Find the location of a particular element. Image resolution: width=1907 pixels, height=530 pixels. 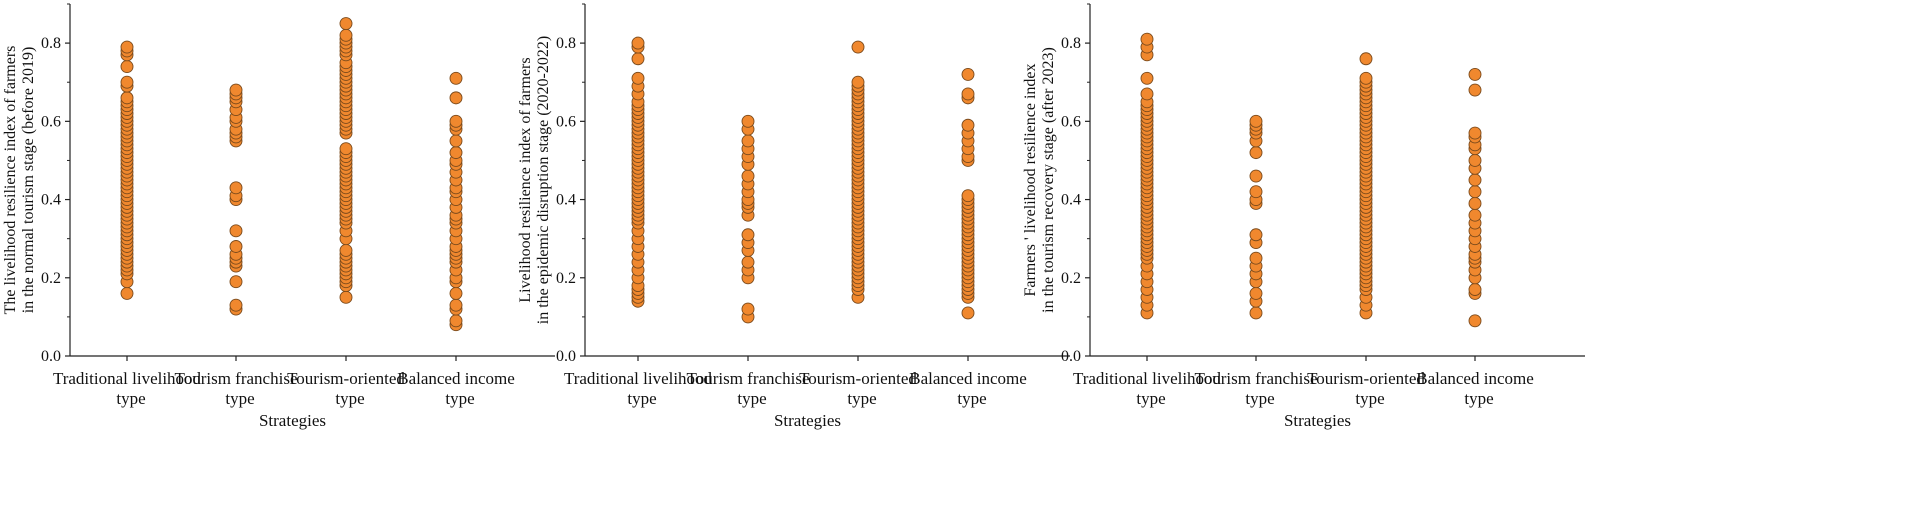

y-axis-title-line-1: Farmers ' livelihood resilience index is located at coordinates (1030, 179).